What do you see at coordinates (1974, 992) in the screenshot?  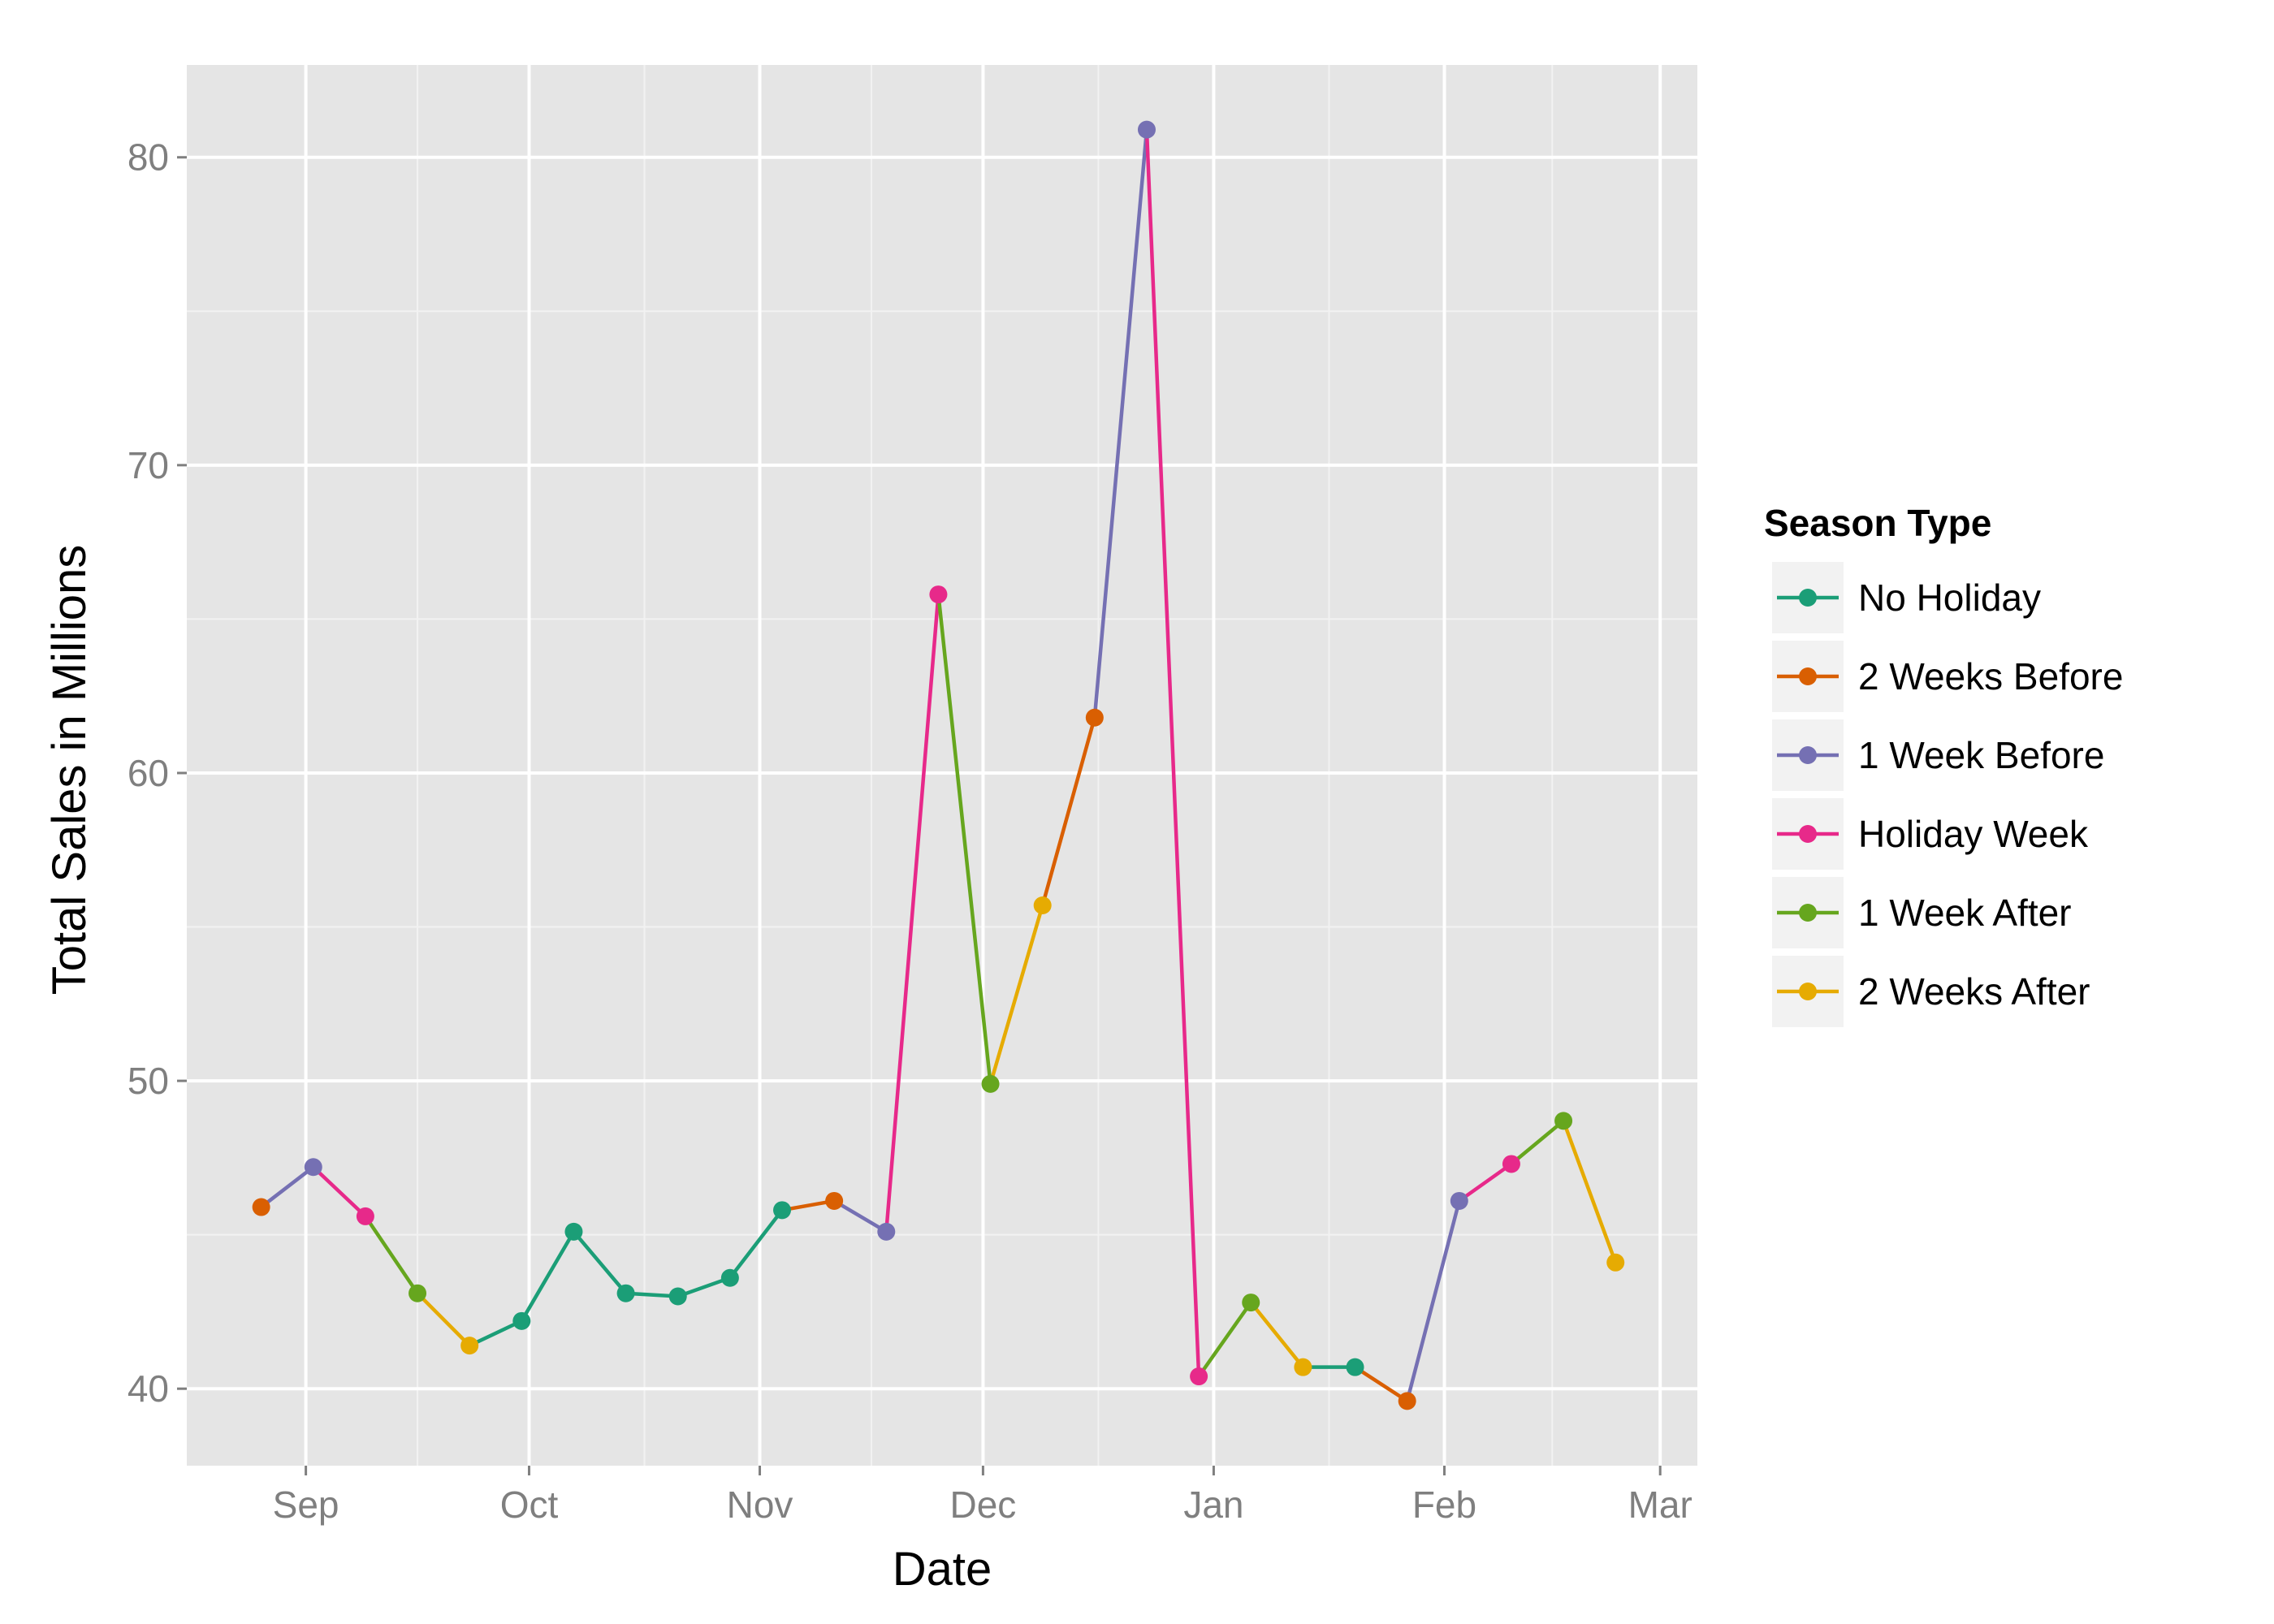 I see `legend-entry-label: 2 Weeks After` at bounding box center [1974, 992].